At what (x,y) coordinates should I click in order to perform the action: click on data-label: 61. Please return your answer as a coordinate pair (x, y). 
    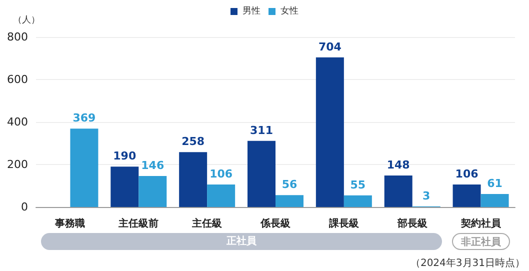
    Looking at the image, I should click on (494, 183).